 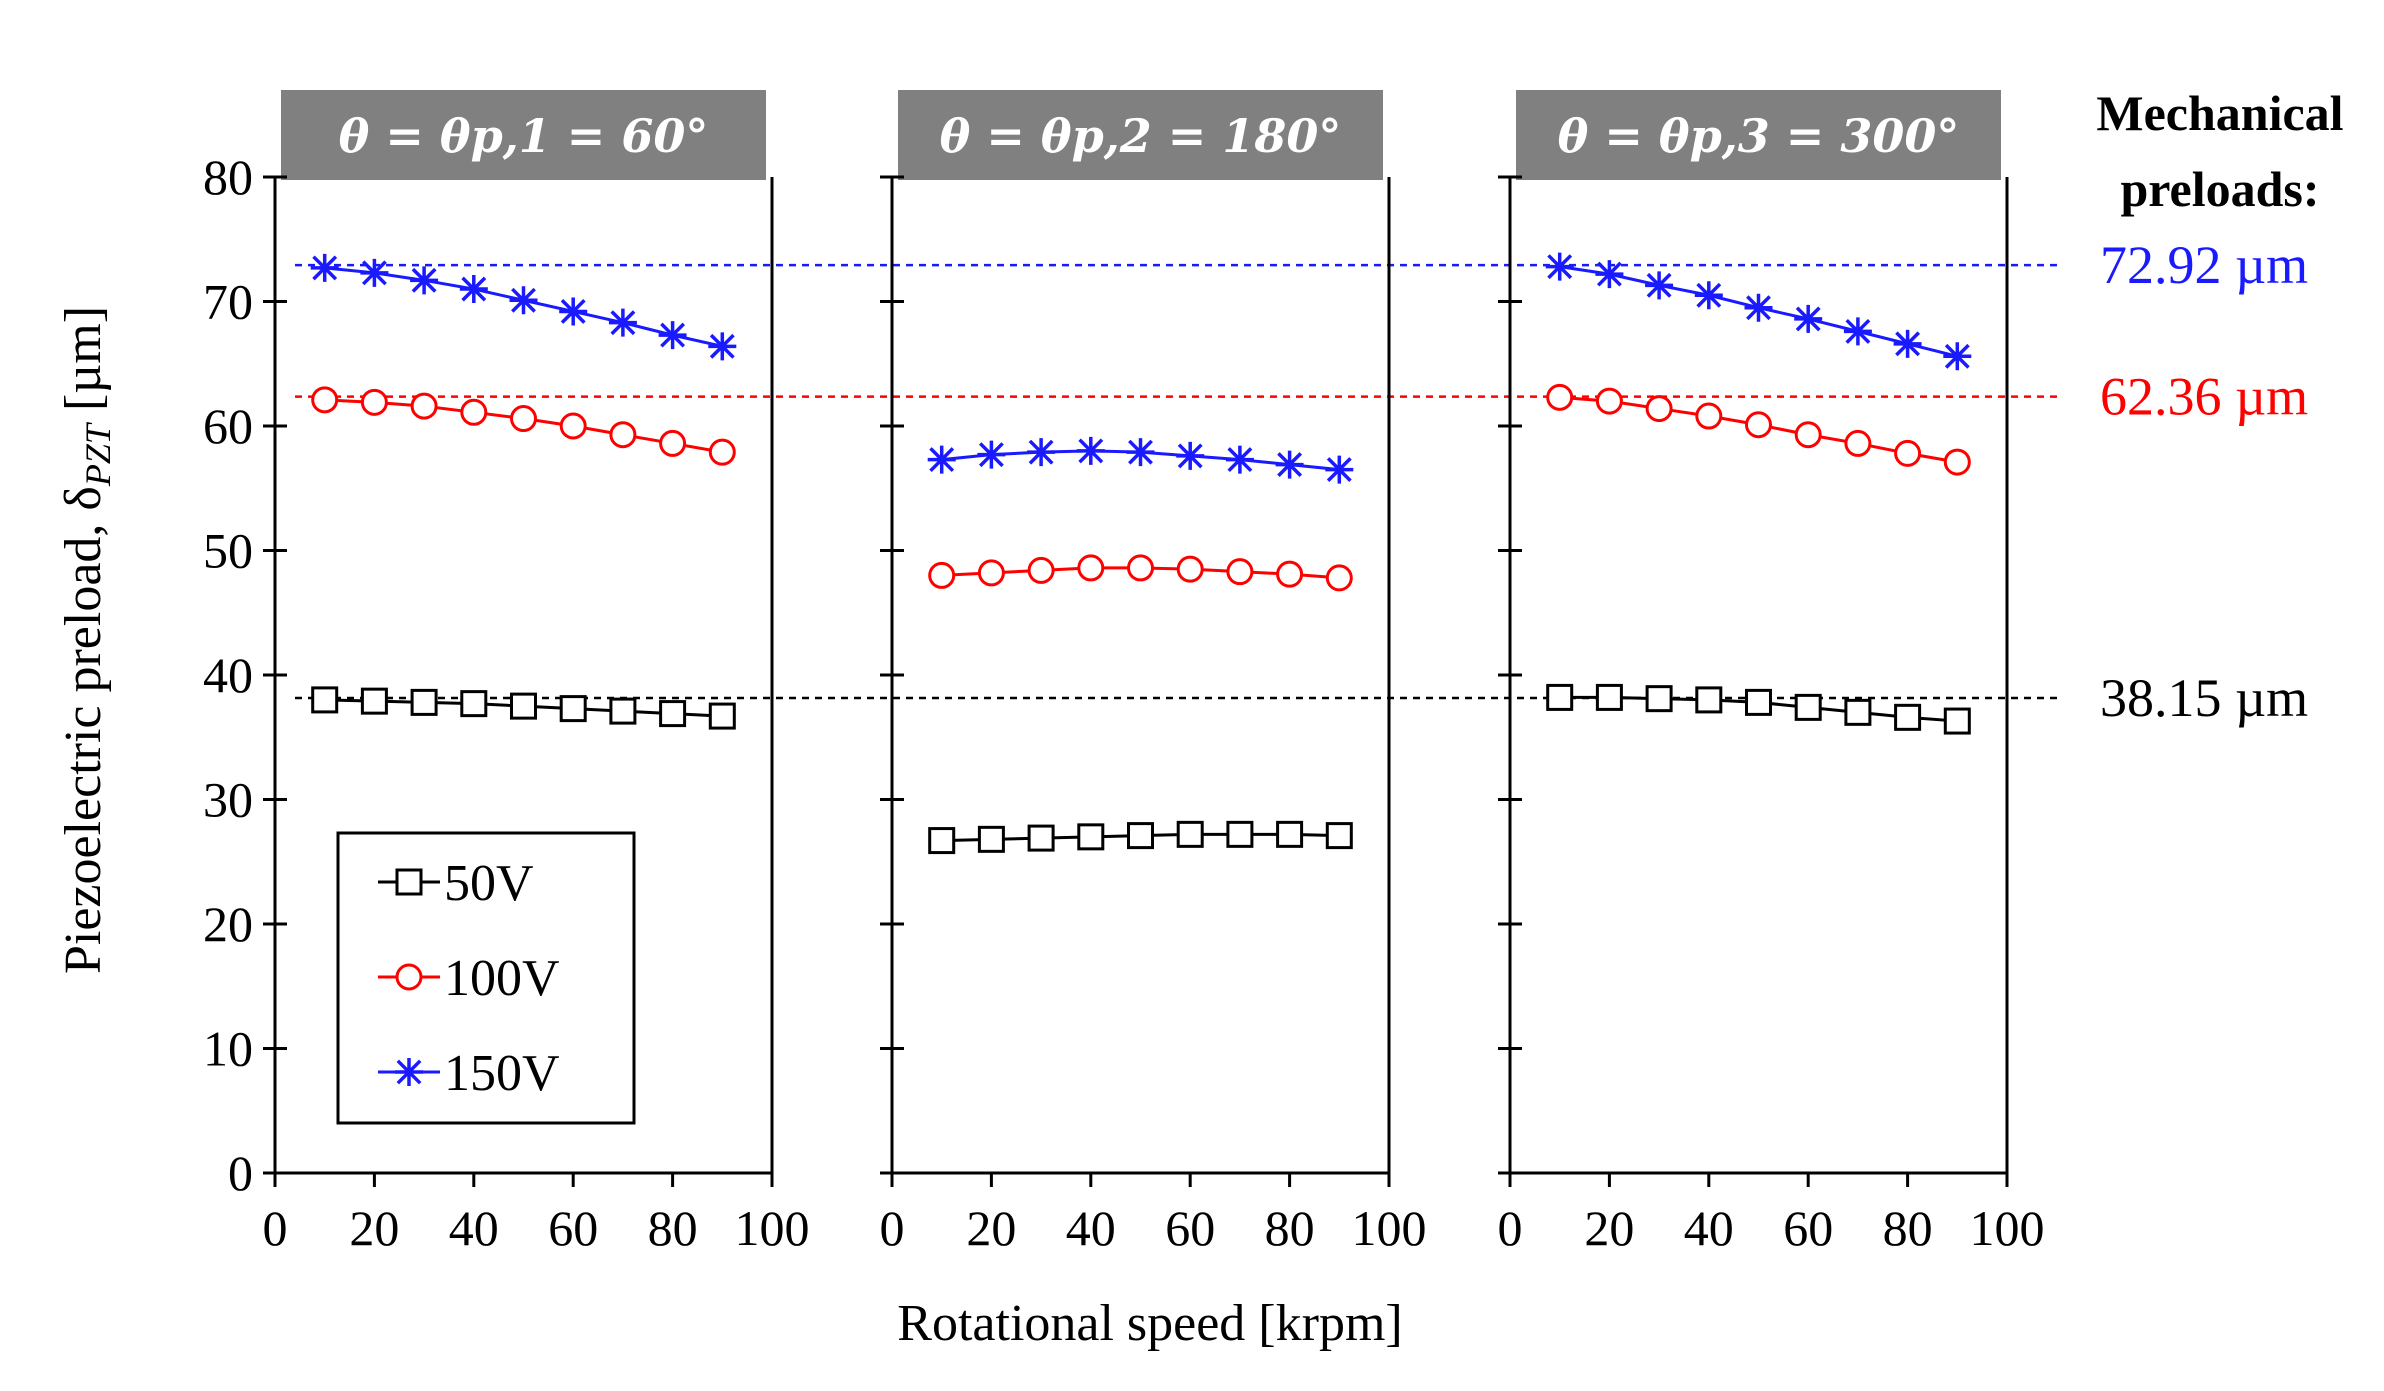 I want to click on y-tick-label: 0, so click(x=240, y=1173).